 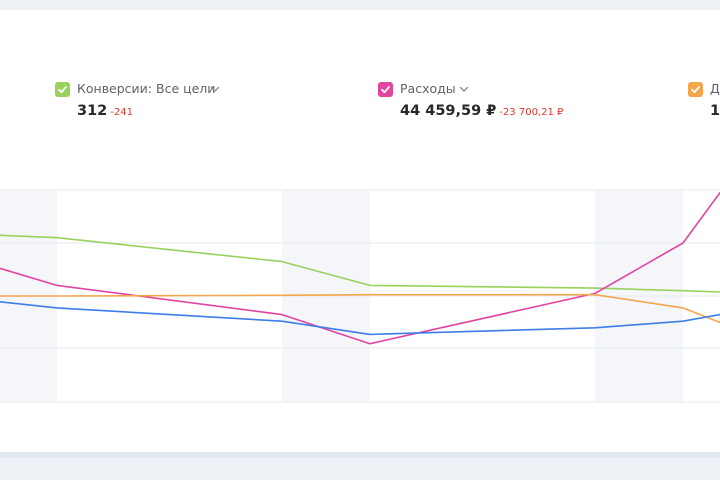 What do you see at coordinates (360, 455) in the screenshot?
I see `card-bottom-edge` at bounding box center [360, 455].